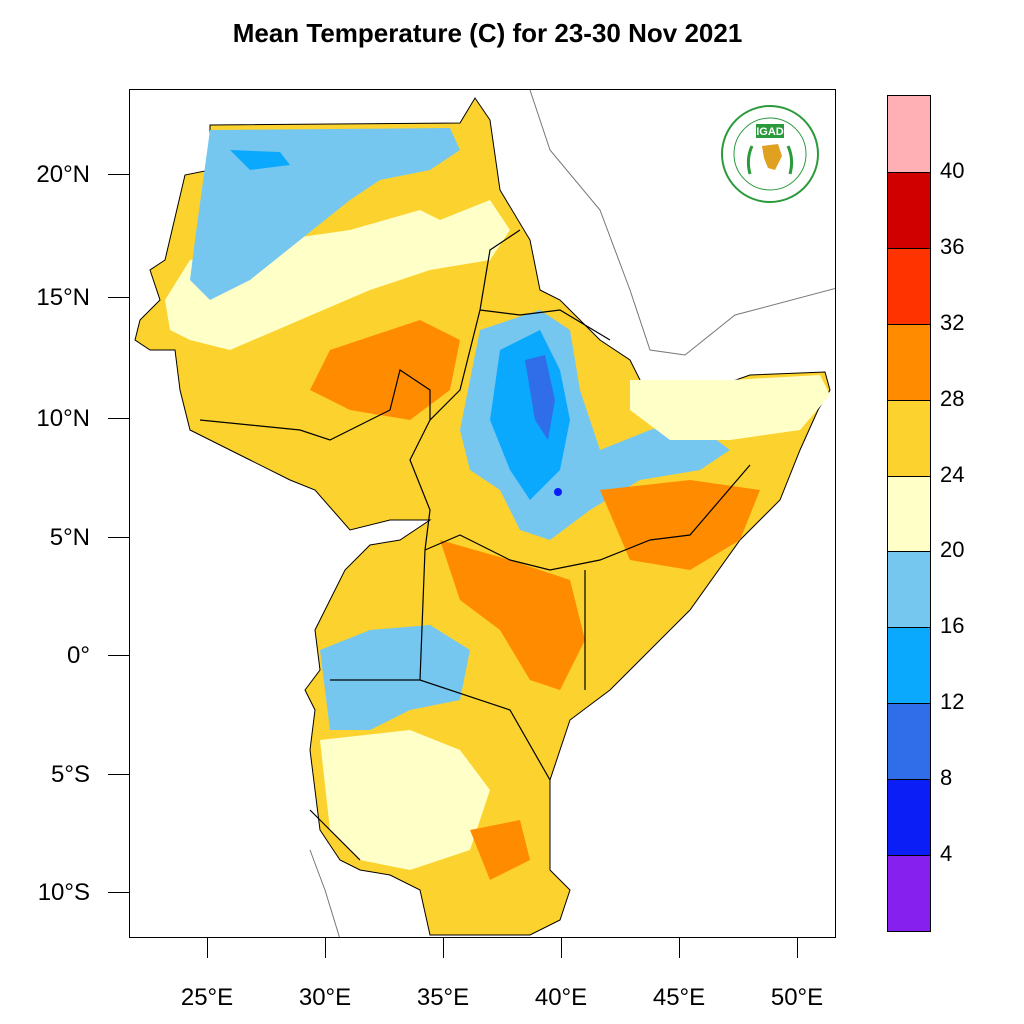 This screenshot has width=1024, height=1024. What do you see at coordinates (69, 537) in the screenshot?
I see `lat-label: 5°N` at bounding box center [69, 537].